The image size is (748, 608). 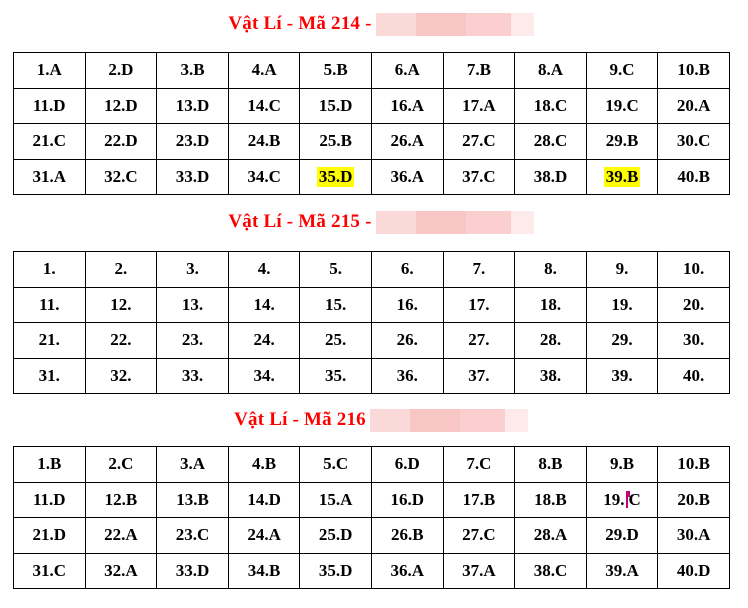 What do you see at coordinates (407, 570) in the screenshot?
I see `answer-cell: 36.A` at bounding box center [407, 570].